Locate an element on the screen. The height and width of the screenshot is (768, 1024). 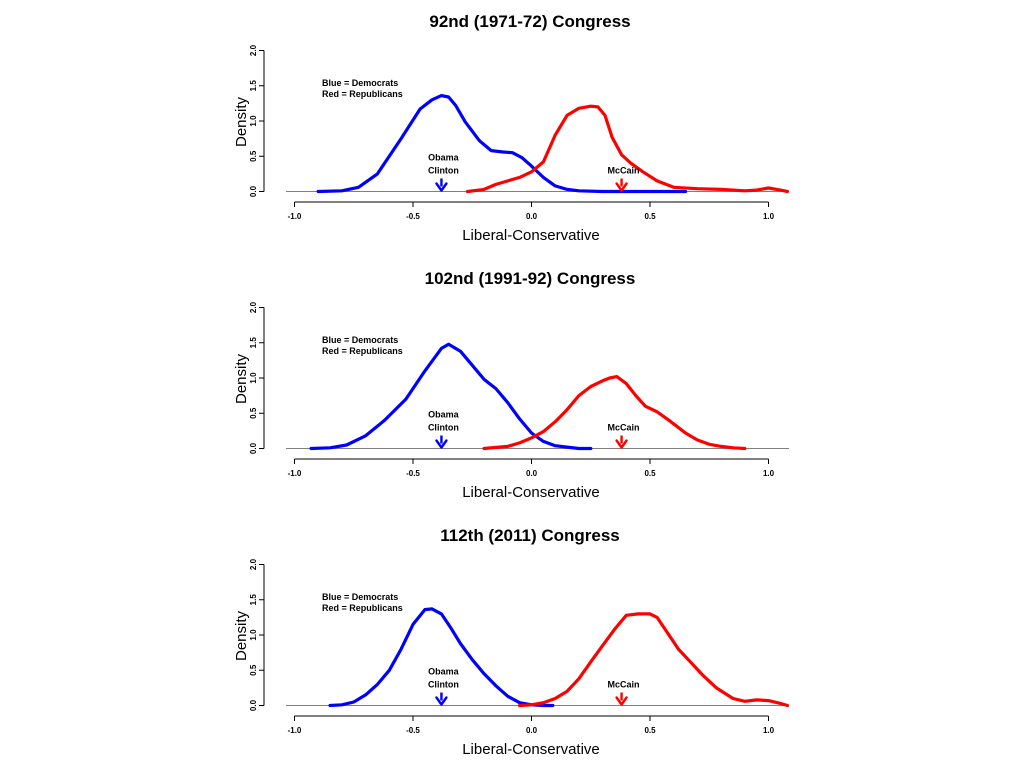
chart-title: 112th (2011) Congress is located at coordinates (530, 535).